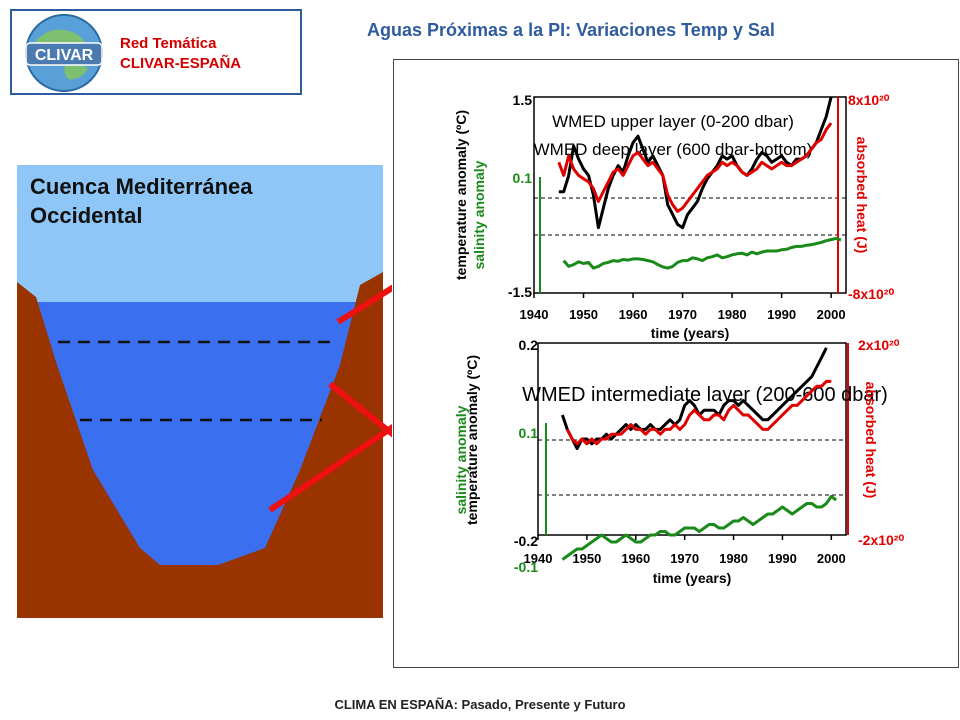 This screenshot has width=960, height=720. Describe the element at coordinates (529, 345) in the screenshot. I see `temperature-tick-label: 0.2` at that location.